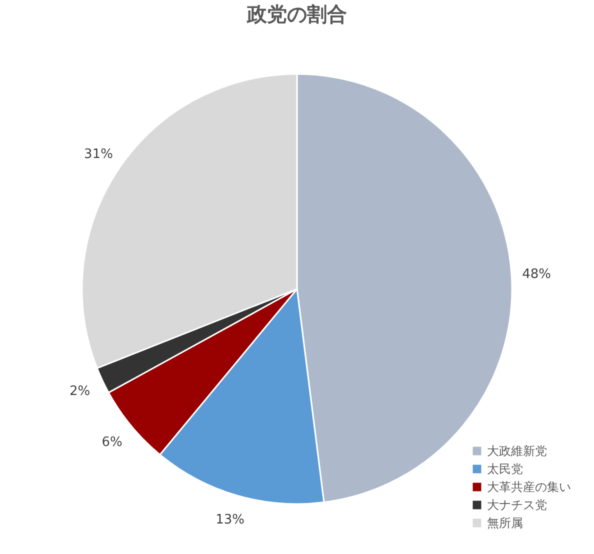  I want to click on data-label: 13%, so click(230, 520).